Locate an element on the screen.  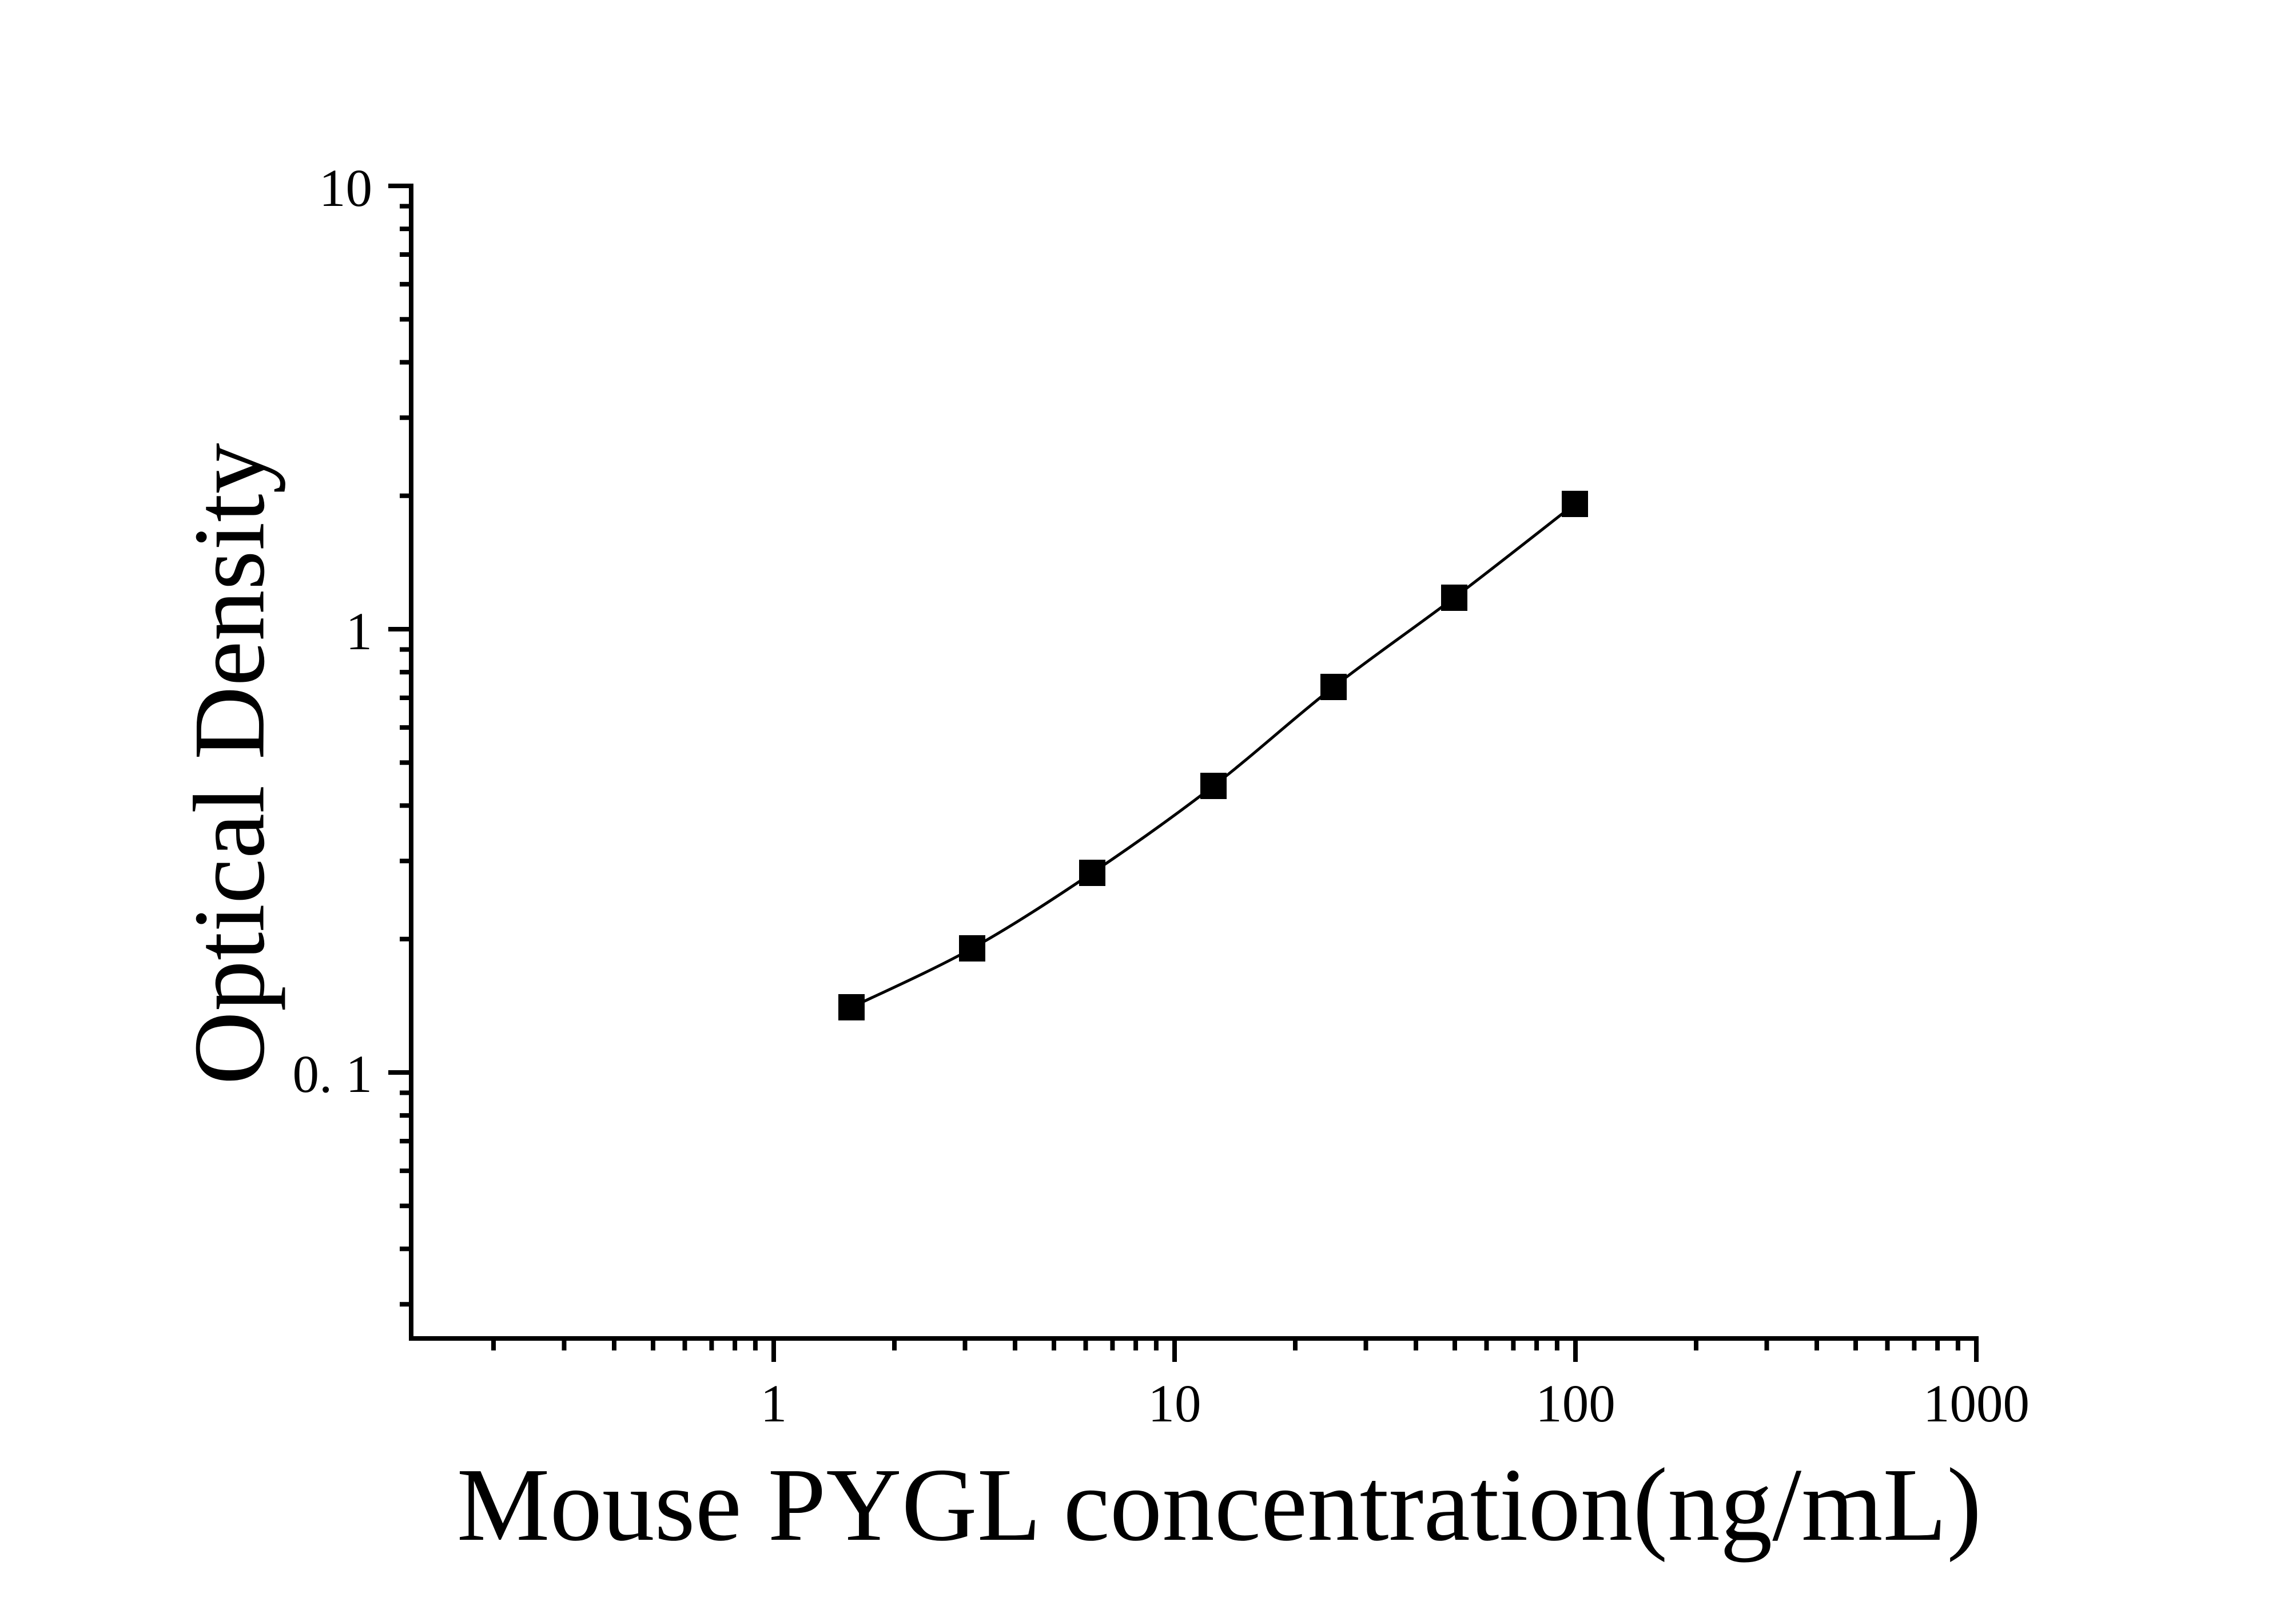
svg-text: 0. 1 is located at coordinates (333, 1074).